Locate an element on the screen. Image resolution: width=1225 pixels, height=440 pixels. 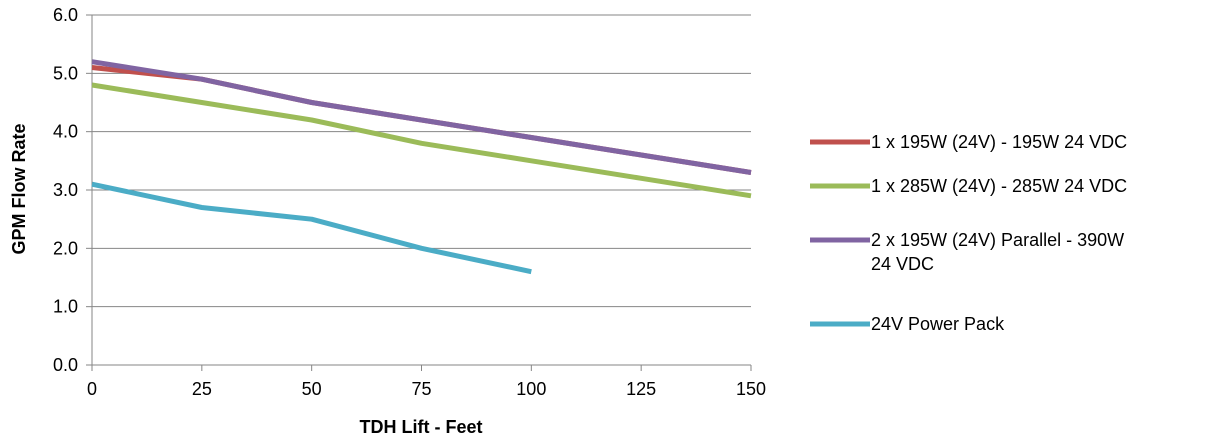
y-tick-label: 0.0 is located at coordinates (65, 365).